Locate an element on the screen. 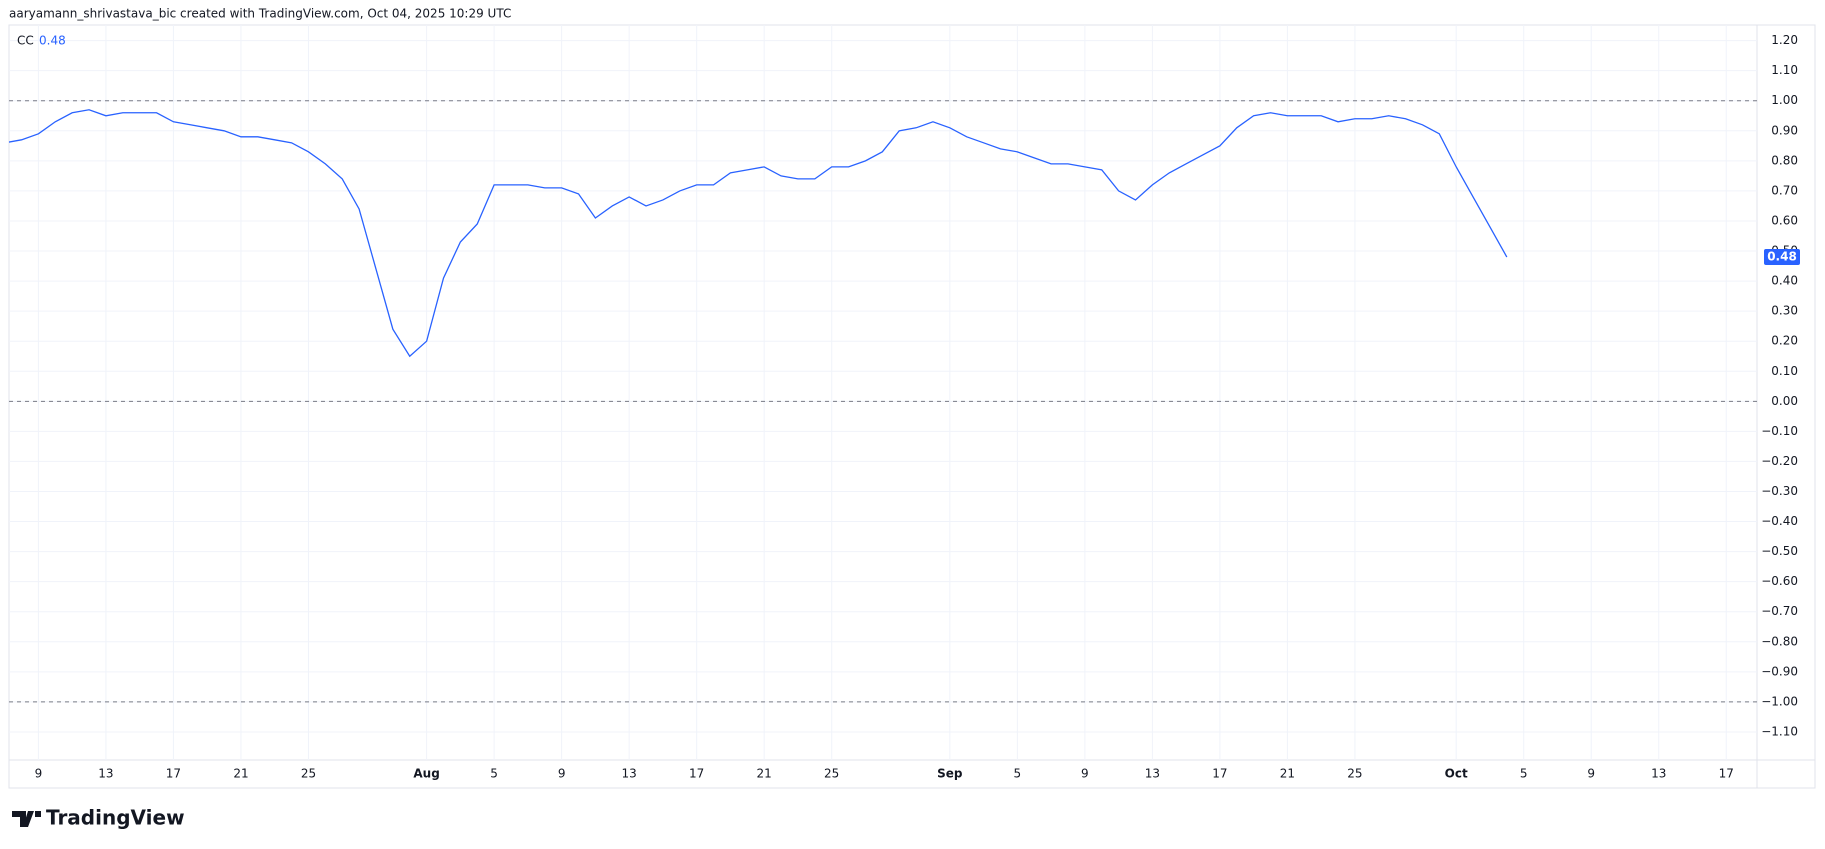 This screenshot has height=849, width=1825. y-tick-label: 1.20 is located at coordinates (1784, 40).